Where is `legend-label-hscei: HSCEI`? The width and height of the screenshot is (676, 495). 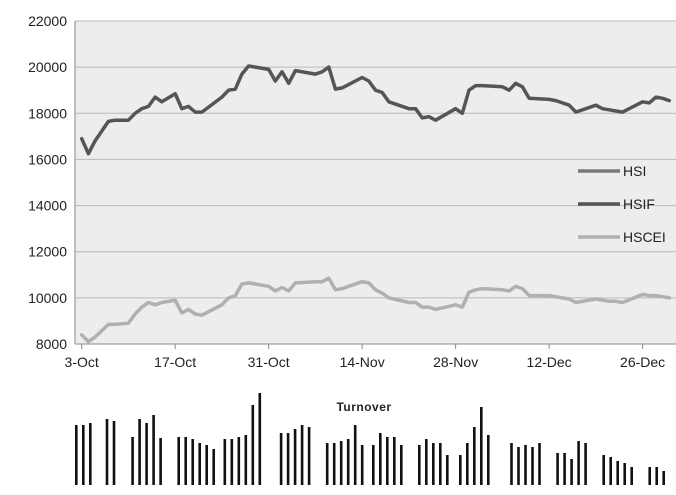 legend-label-hscei: HSCEI is located at coordinates (644, 237).